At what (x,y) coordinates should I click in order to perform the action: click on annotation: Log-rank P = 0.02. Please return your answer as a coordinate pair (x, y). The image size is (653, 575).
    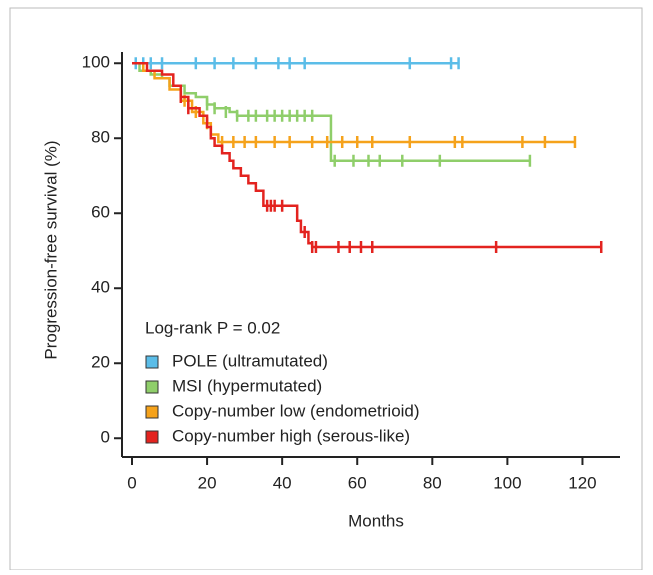
    Looking at the image, I should click on (212, 327).